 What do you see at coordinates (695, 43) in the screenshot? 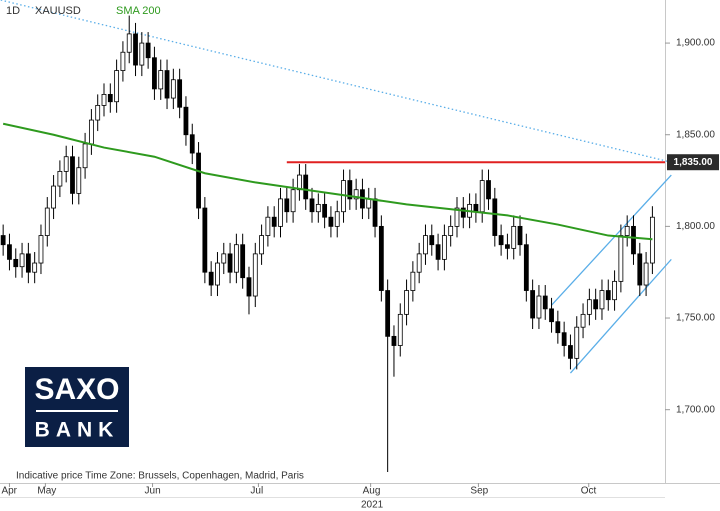
I see `y-tick-label: 1,900.00` at bounding box center [695, 43].